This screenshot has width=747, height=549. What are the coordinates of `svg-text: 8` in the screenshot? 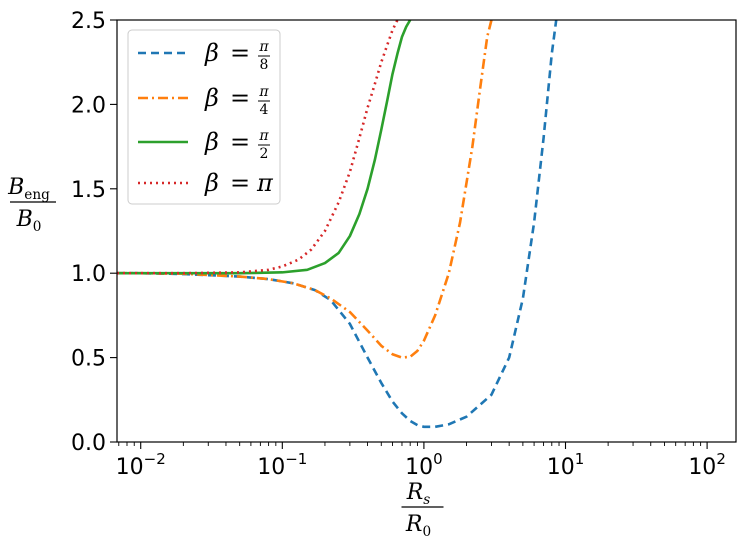 It's located at (264, 65).